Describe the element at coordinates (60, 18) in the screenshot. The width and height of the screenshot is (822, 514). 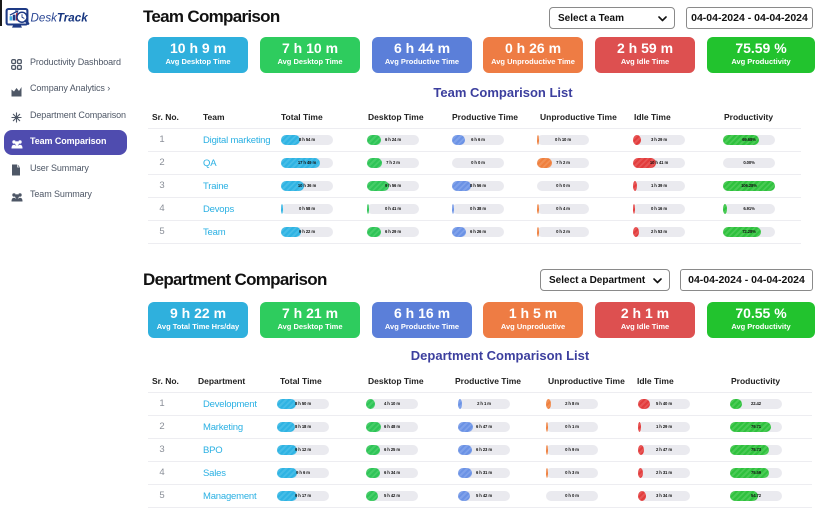
I see `svg-text: DeskTrack` at that location.